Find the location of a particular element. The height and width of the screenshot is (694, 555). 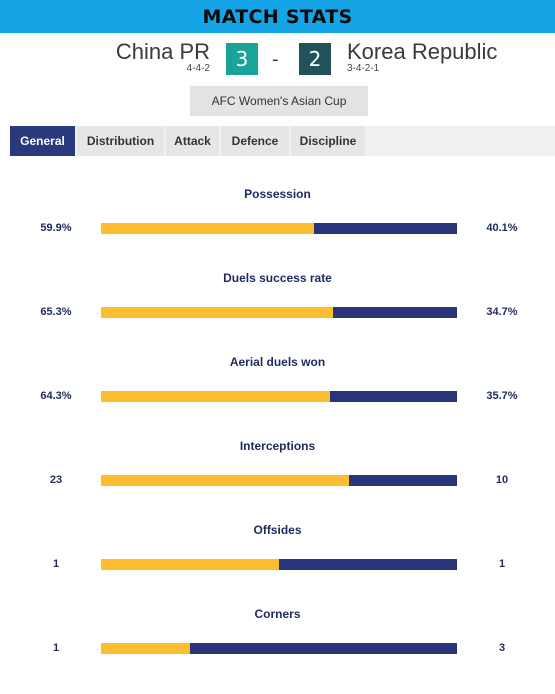

away-team-name: Korea Republic is located at coordinates (422, 51).